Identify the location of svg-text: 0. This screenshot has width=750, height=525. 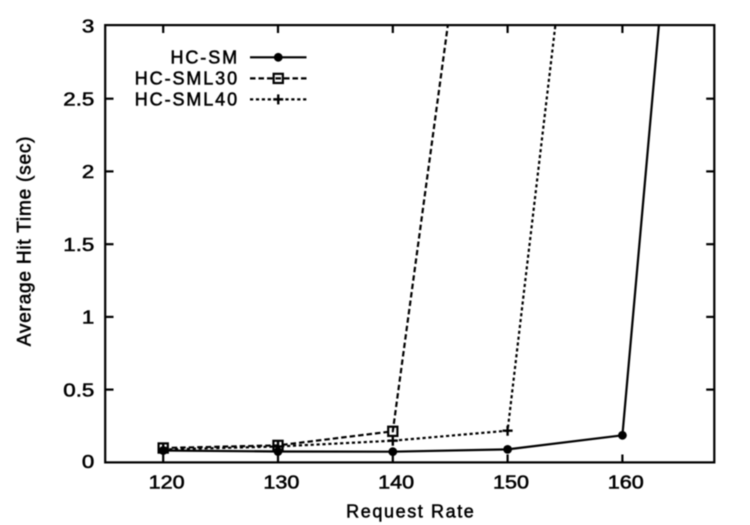
(88, 461).